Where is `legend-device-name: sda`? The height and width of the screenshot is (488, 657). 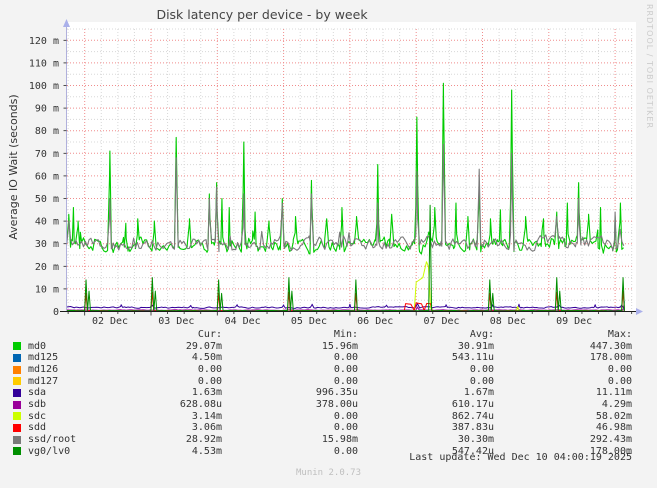
legend-device-name: sda is located at coordinates (37, 393).